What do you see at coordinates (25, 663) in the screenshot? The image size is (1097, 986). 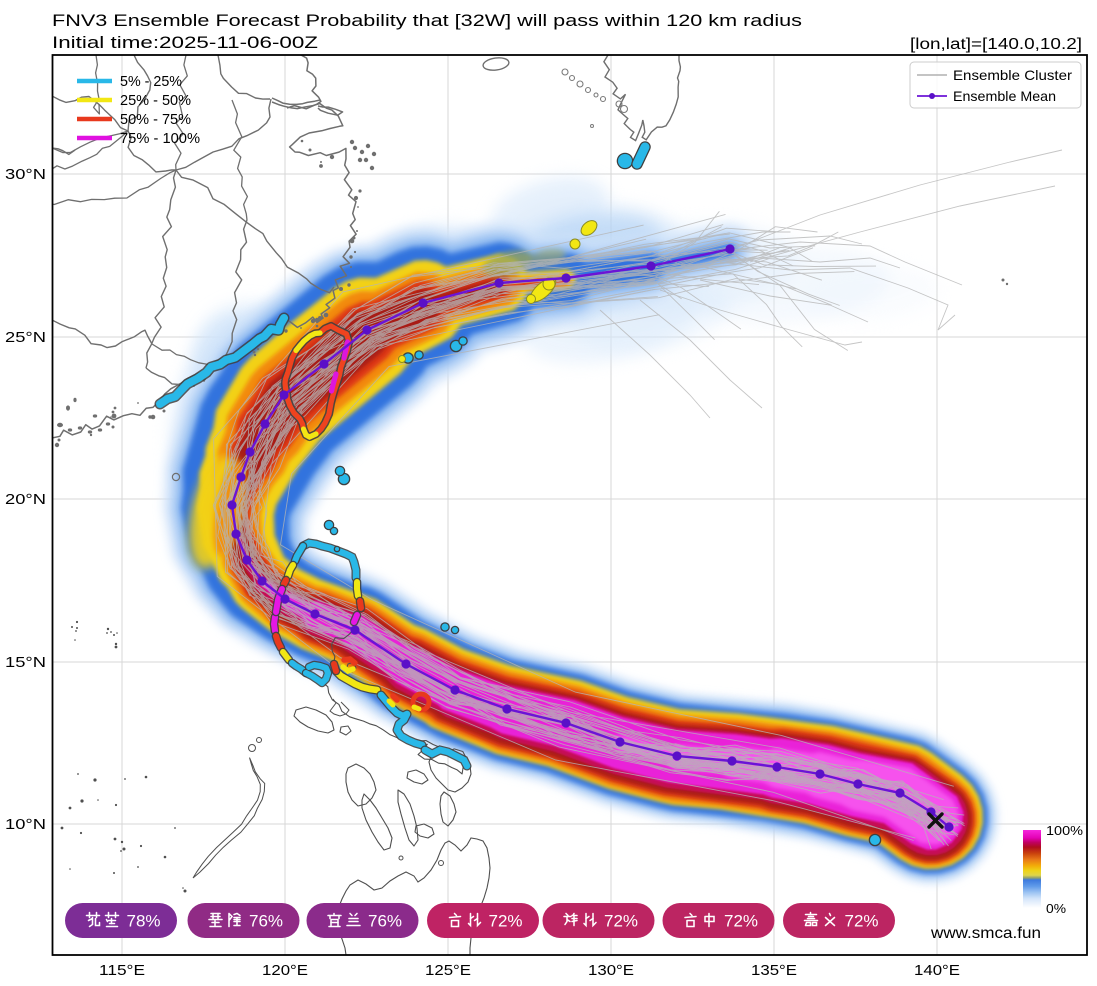 I see `svg-text: 15°N` at bounding box center [25, 663].